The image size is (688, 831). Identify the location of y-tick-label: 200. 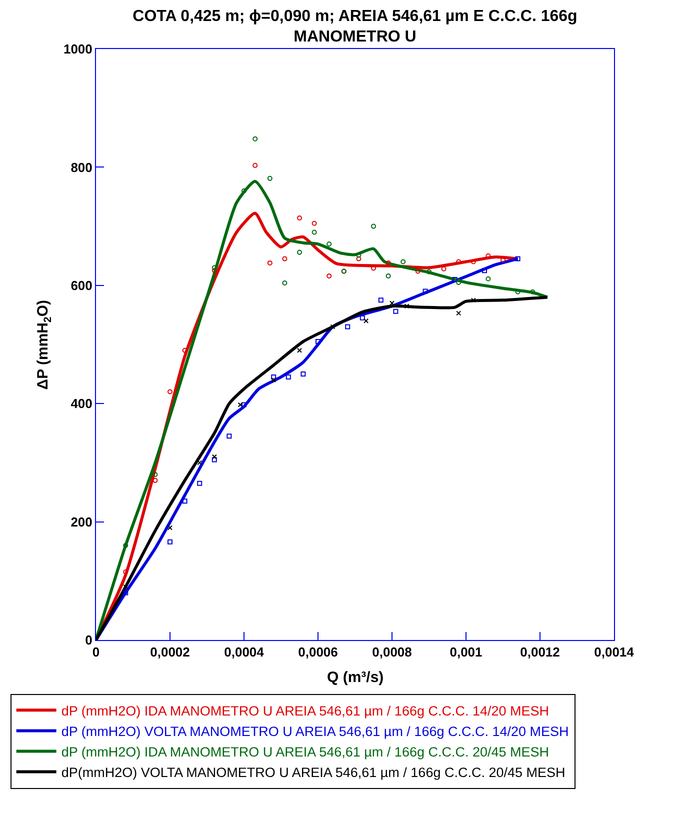
(81, 522).